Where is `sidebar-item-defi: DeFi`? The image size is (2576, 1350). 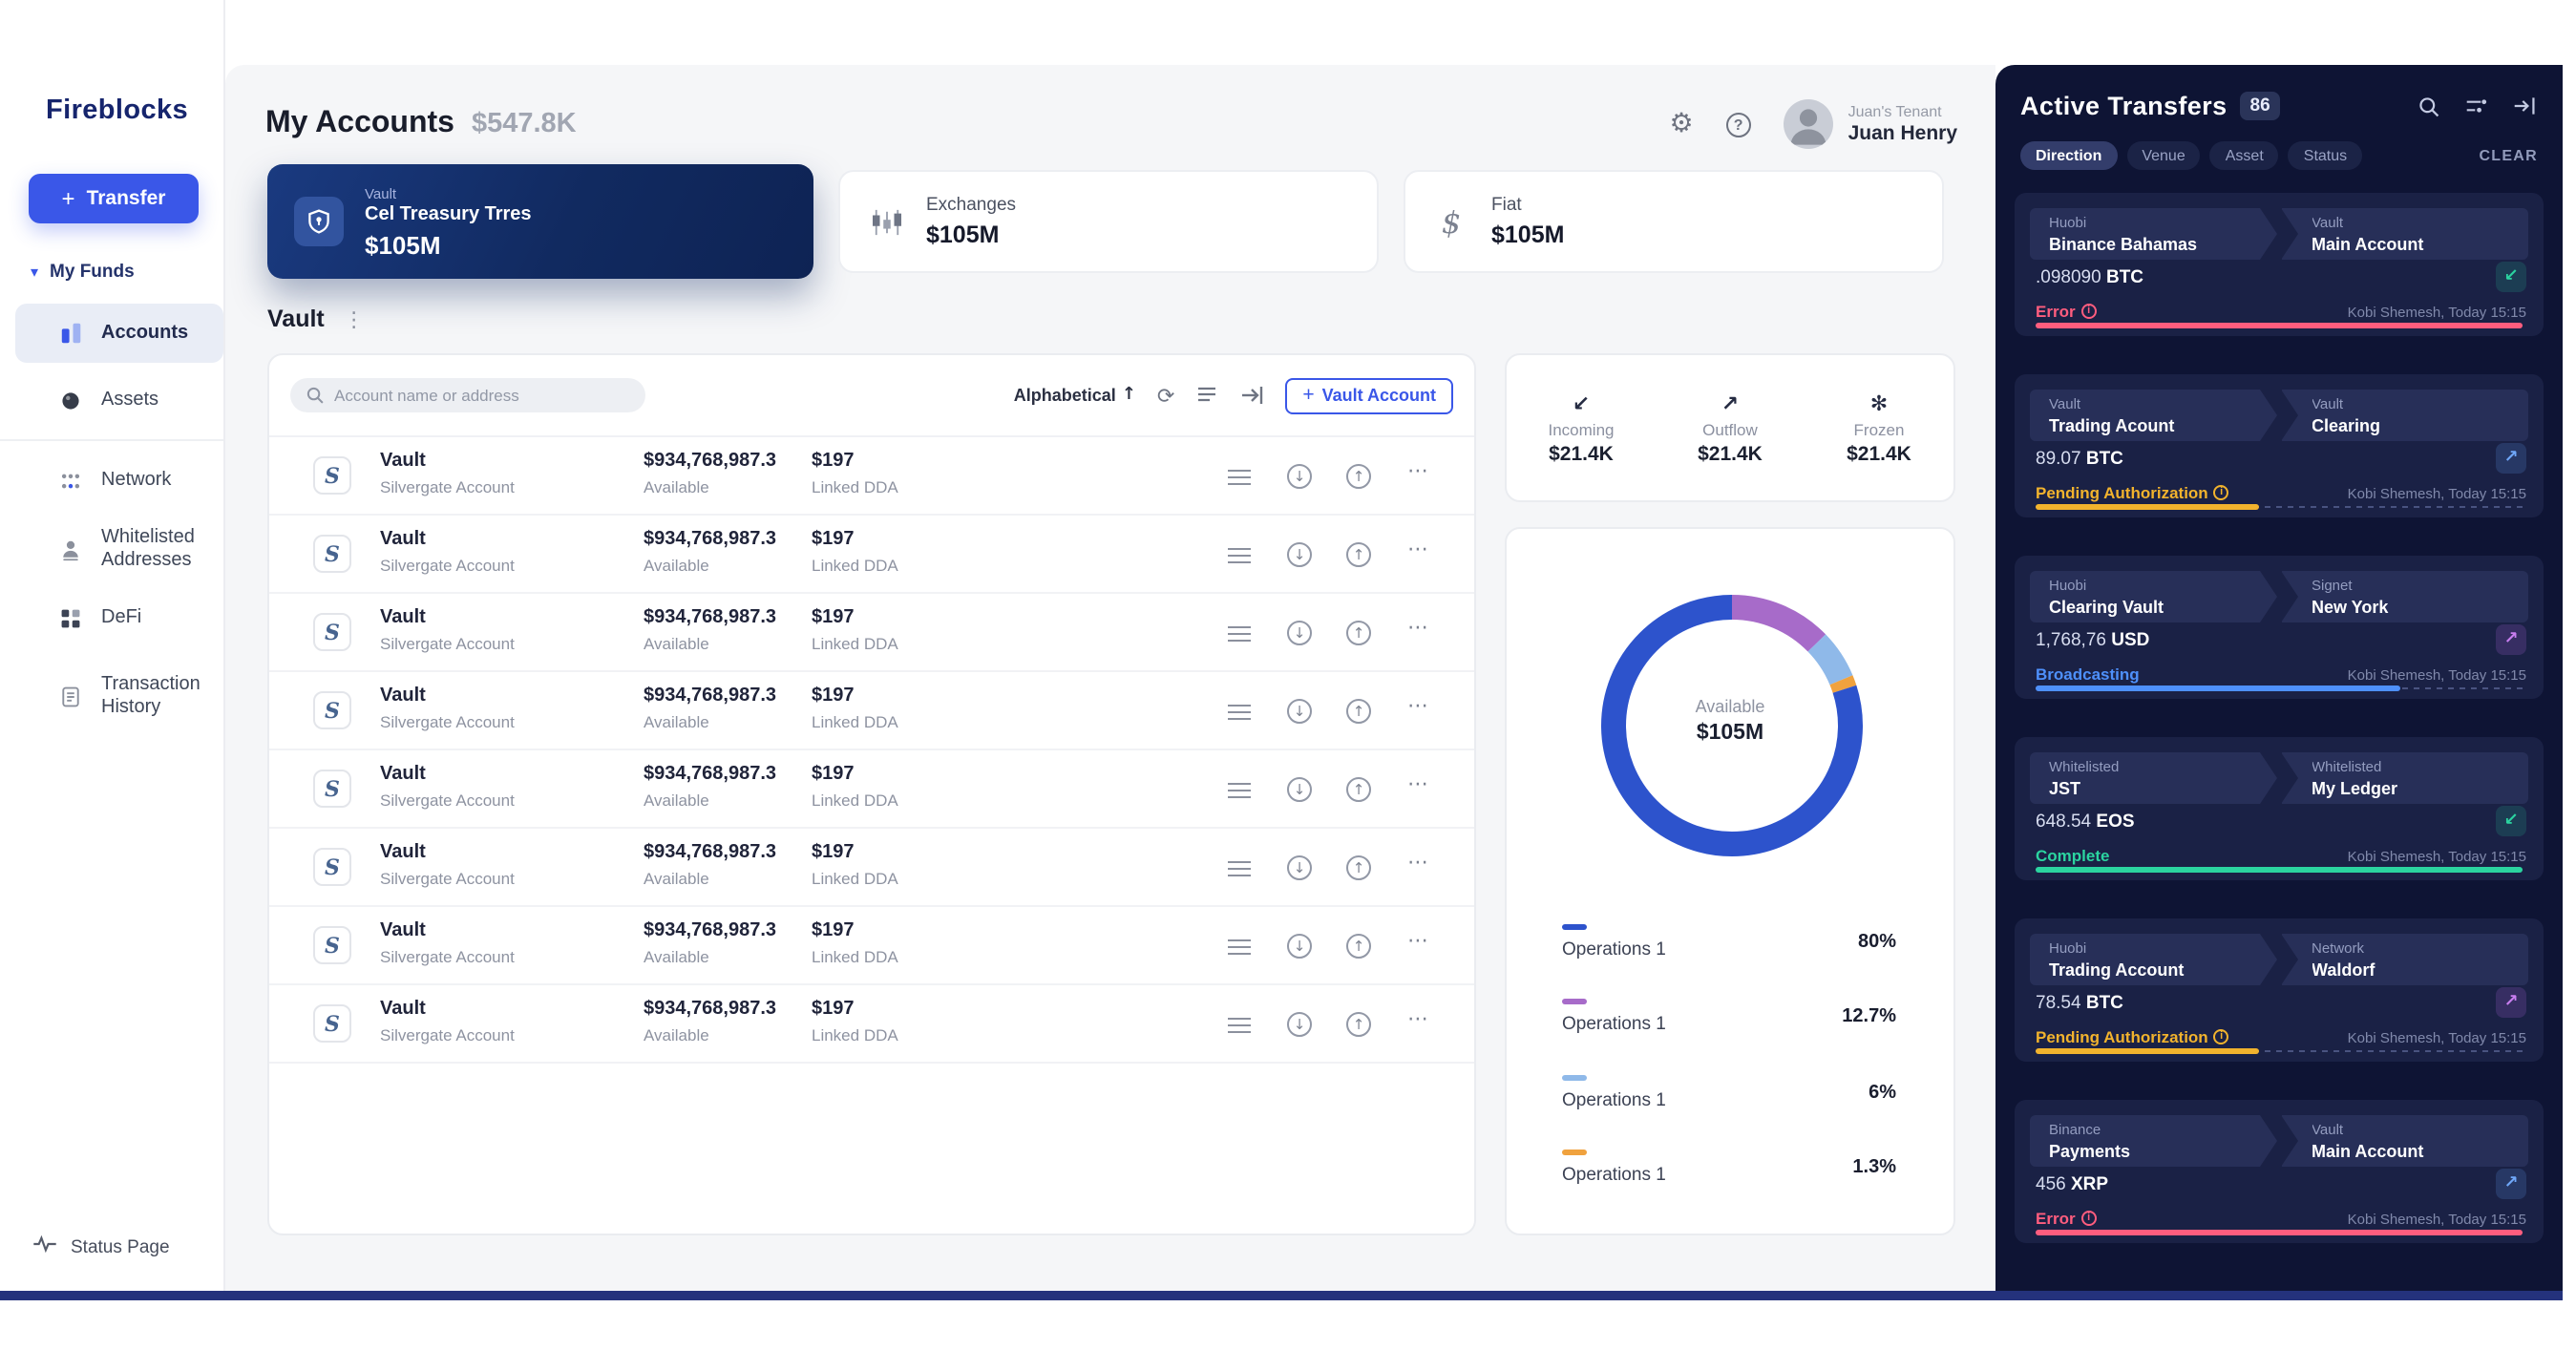
sidebar-item-defi: DeFi is located at coordinates (119, 618).